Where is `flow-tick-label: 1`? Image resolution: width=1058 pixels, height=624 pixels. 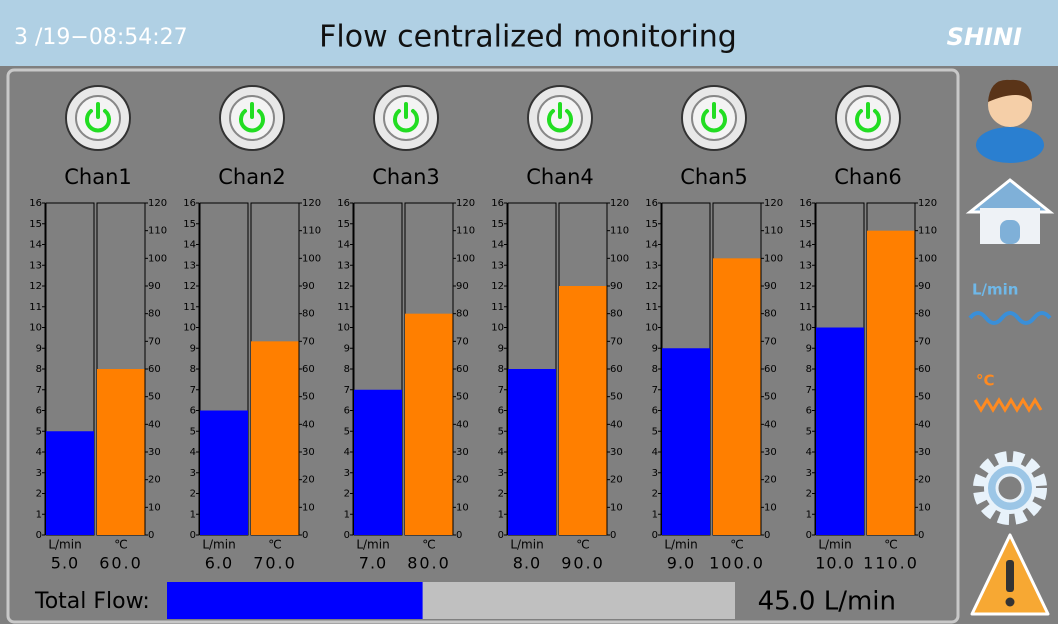
flow-tick-label: 1 is located at coordinates (347, 514).